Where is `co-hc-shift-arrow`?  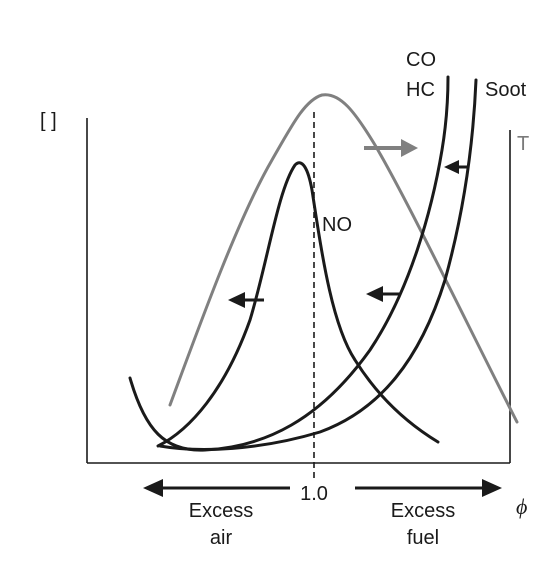 co-hc-shift-arrow is located at coordinates (383, 294).